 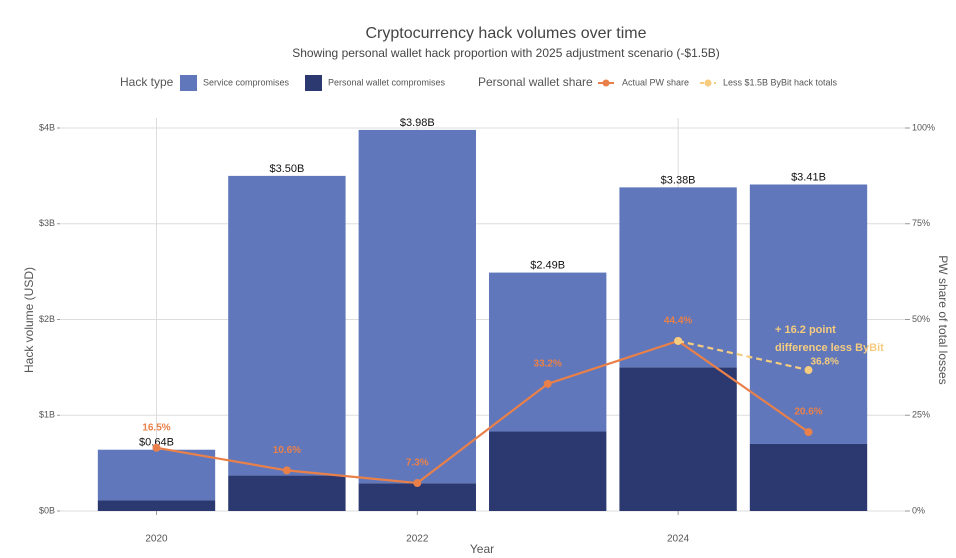 What do you see at coordinates (287, 450) in the screenshot?
I see `point-label: 10.6%` at bounding box center [287, 450].